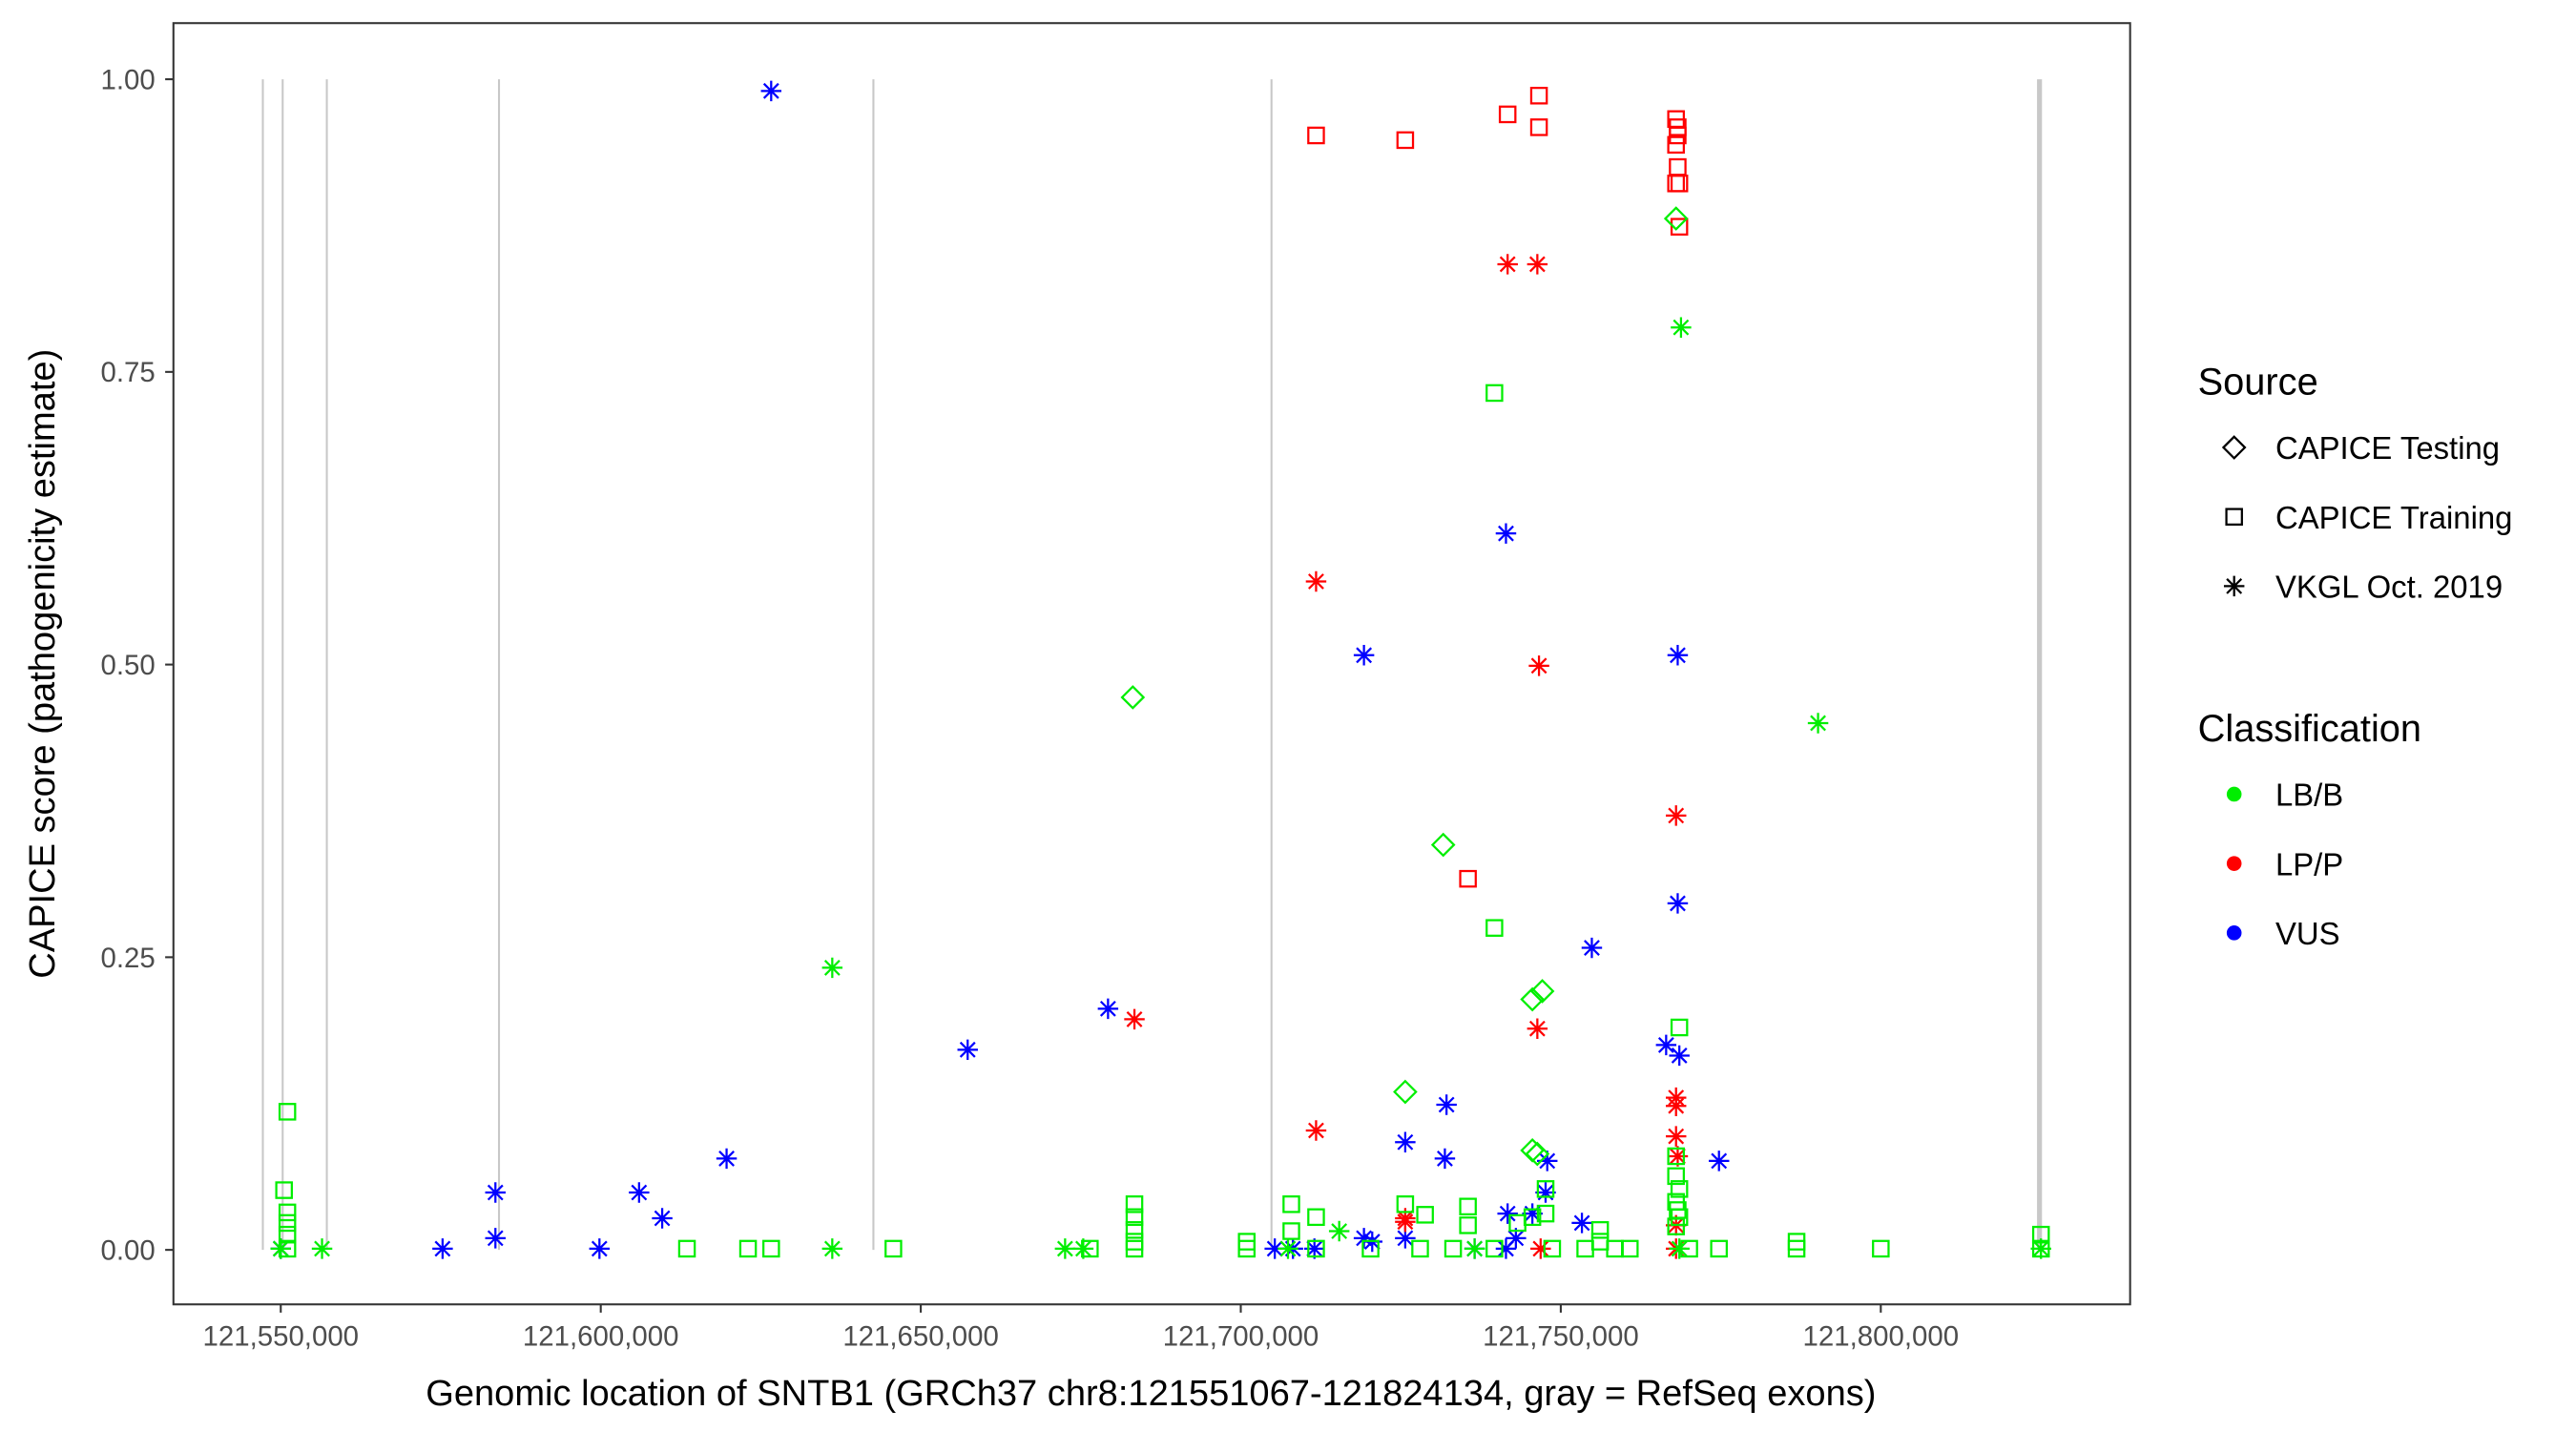 The image size is (2576, 1431). Describe the element at coordinates (137, 665) in the screenshot. I see `y-axis: 0.00 0.25 0.50 0.75 1.00` at that location.